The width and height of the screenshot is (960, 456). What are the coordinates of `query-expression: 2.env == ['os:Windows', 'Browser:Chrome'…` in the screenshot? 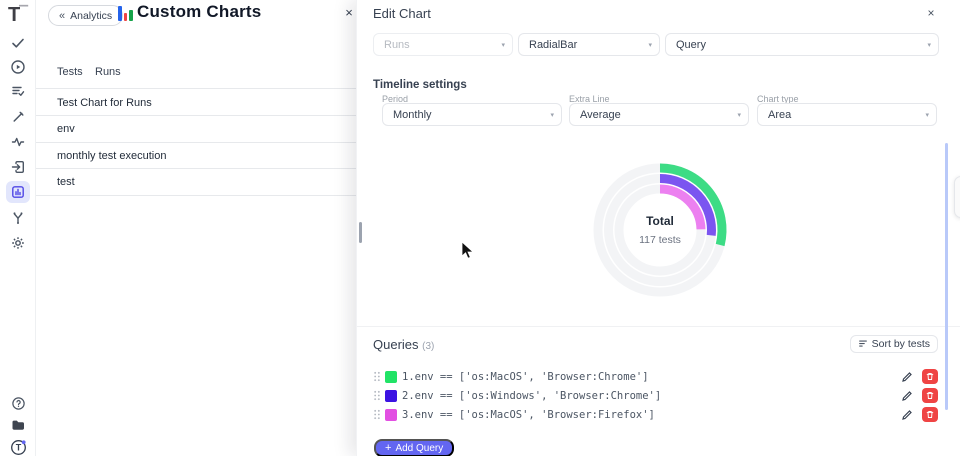 It's located at (532, 395).